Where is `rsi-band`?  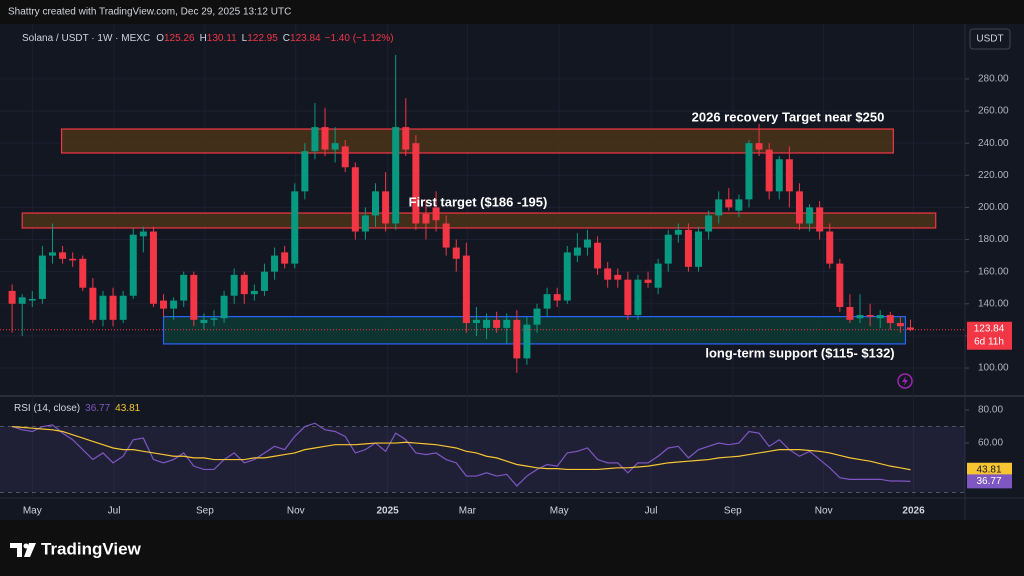 rsi-band is located at coordinates (482, 459).